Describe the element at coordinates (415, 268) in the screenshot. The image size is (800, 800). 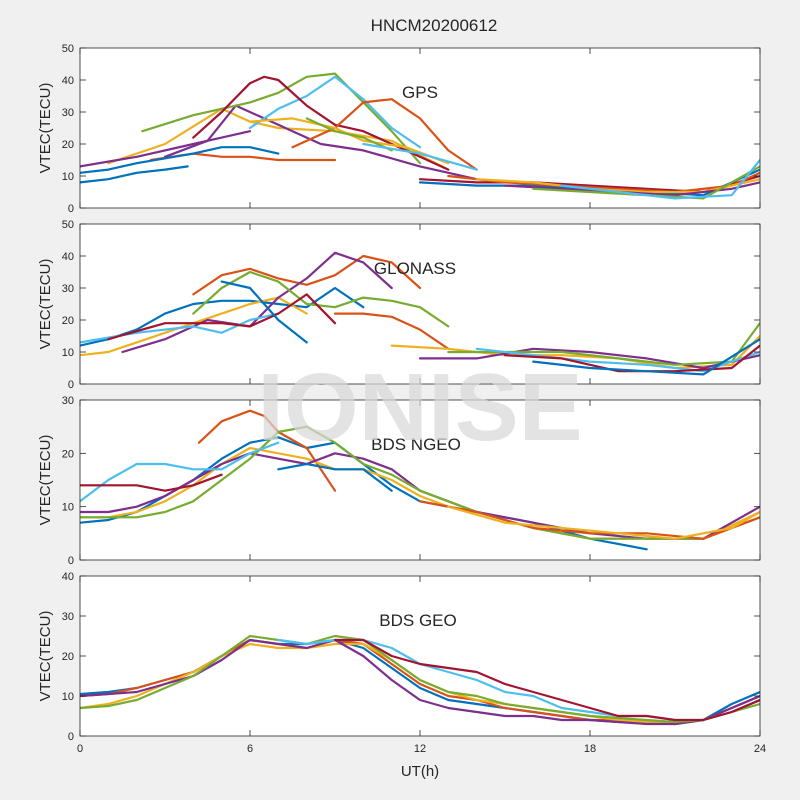
I see `panel-annotation: GLONASS` at that location.